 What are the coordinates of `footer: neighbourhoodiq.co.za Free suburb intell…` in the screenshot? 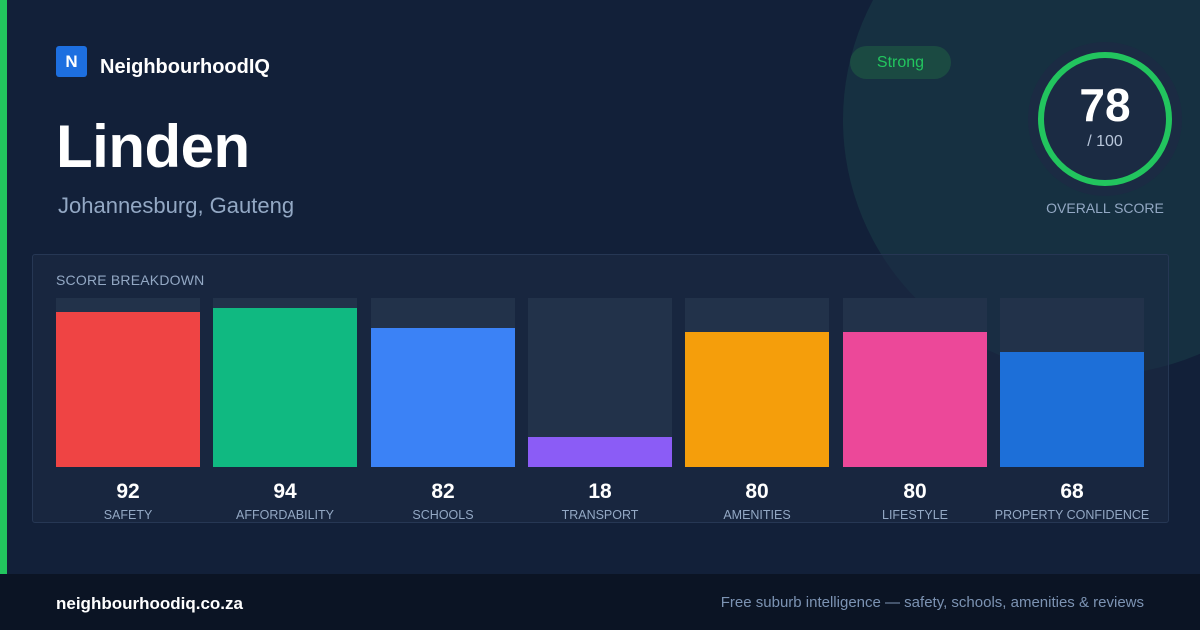 It's located at (600, 602).